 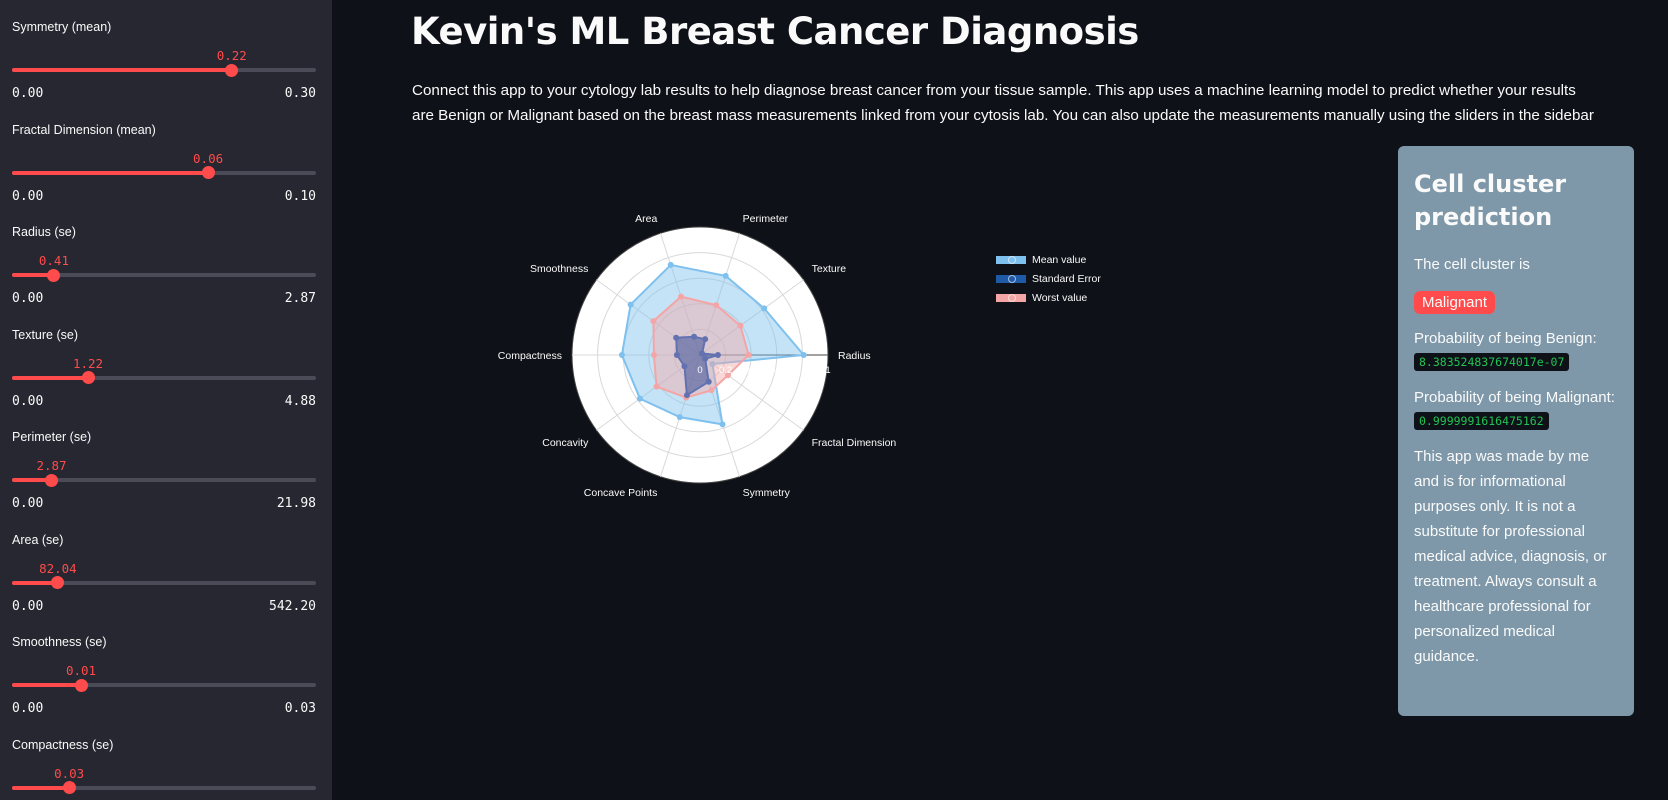 I want to click on slider-smoothness-se: Smoothness (se) 0.01 0.00 0.03, so click(x=164, y=685).